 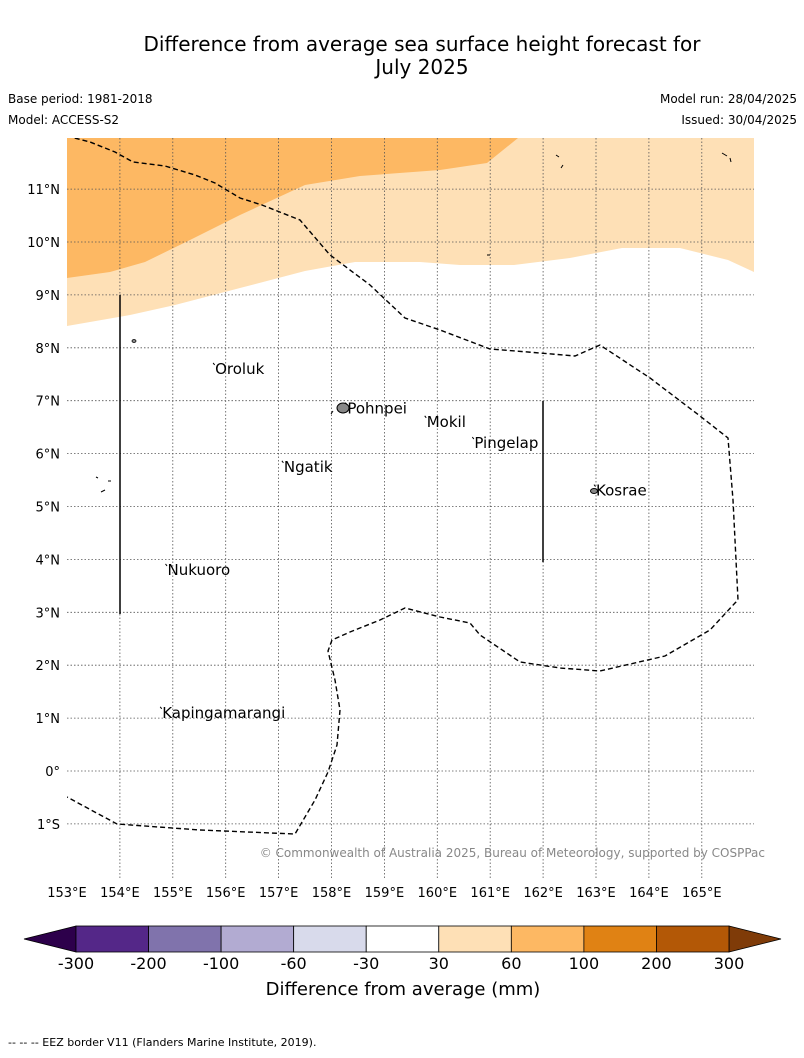 I want to click on place-label: Kosrae, so click(x=621, y=491).